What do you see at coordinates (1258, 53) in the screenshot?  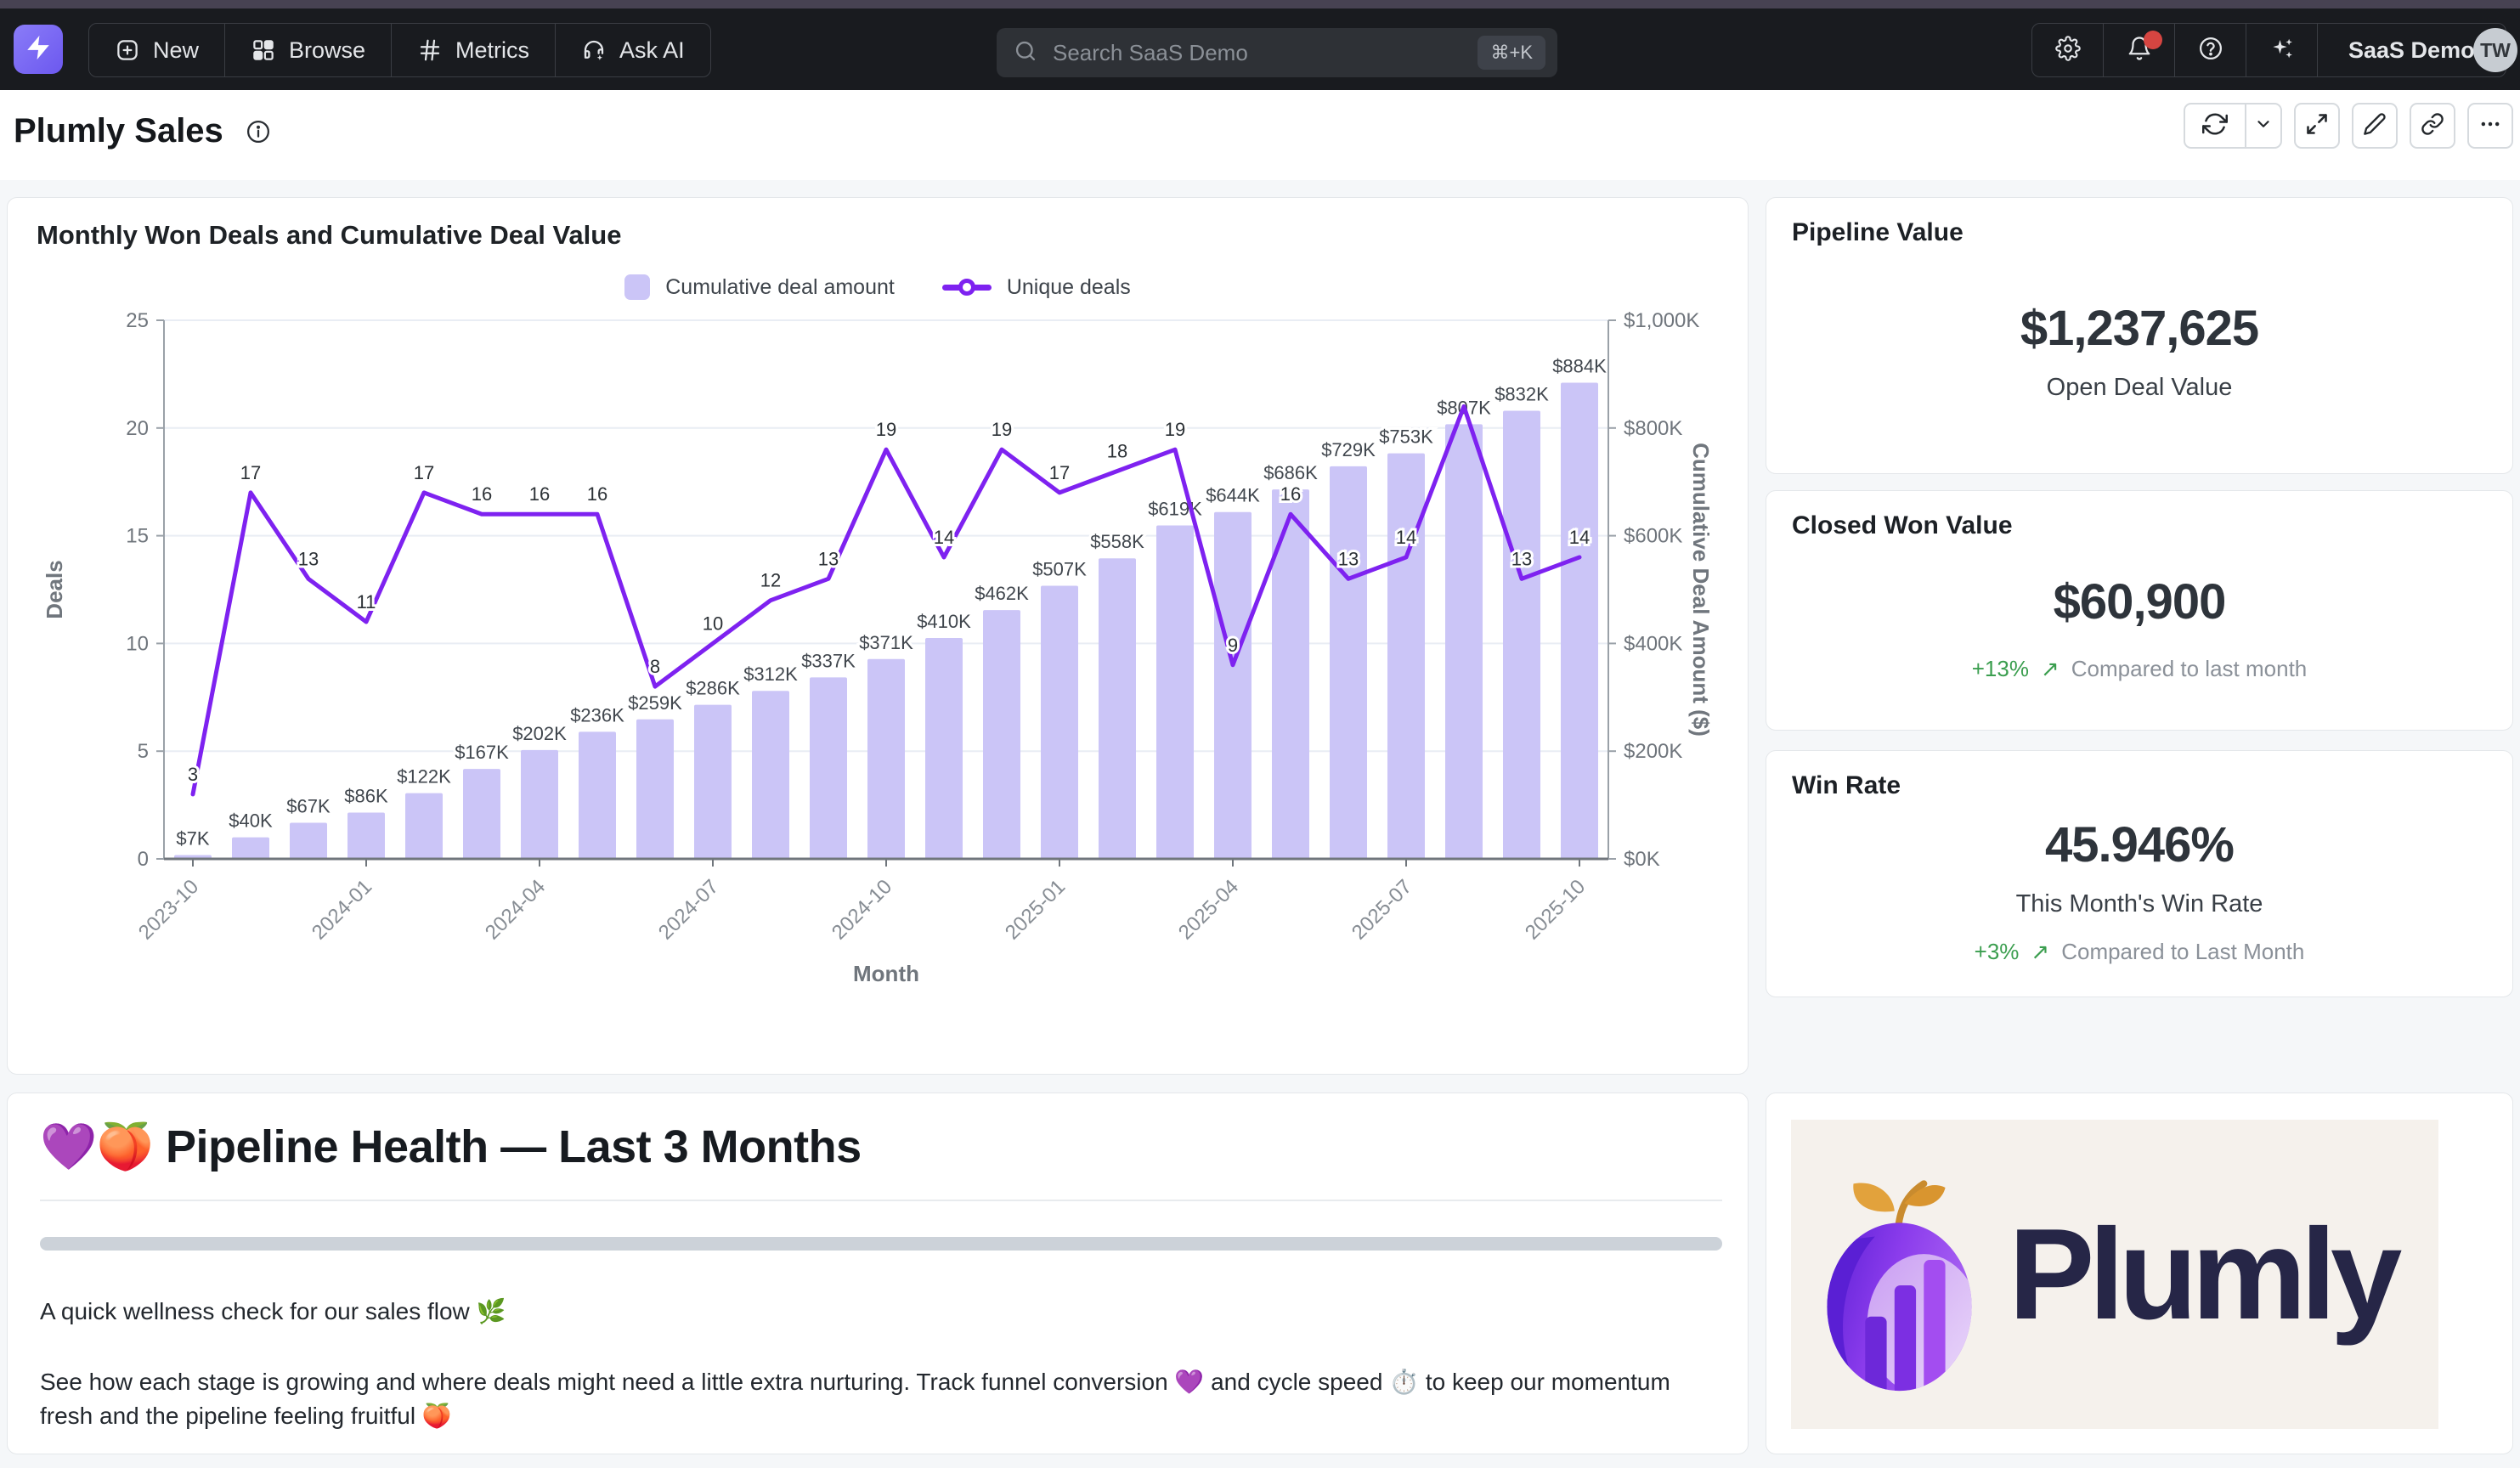 I see `search-input` at bounding box center [1258, 53].